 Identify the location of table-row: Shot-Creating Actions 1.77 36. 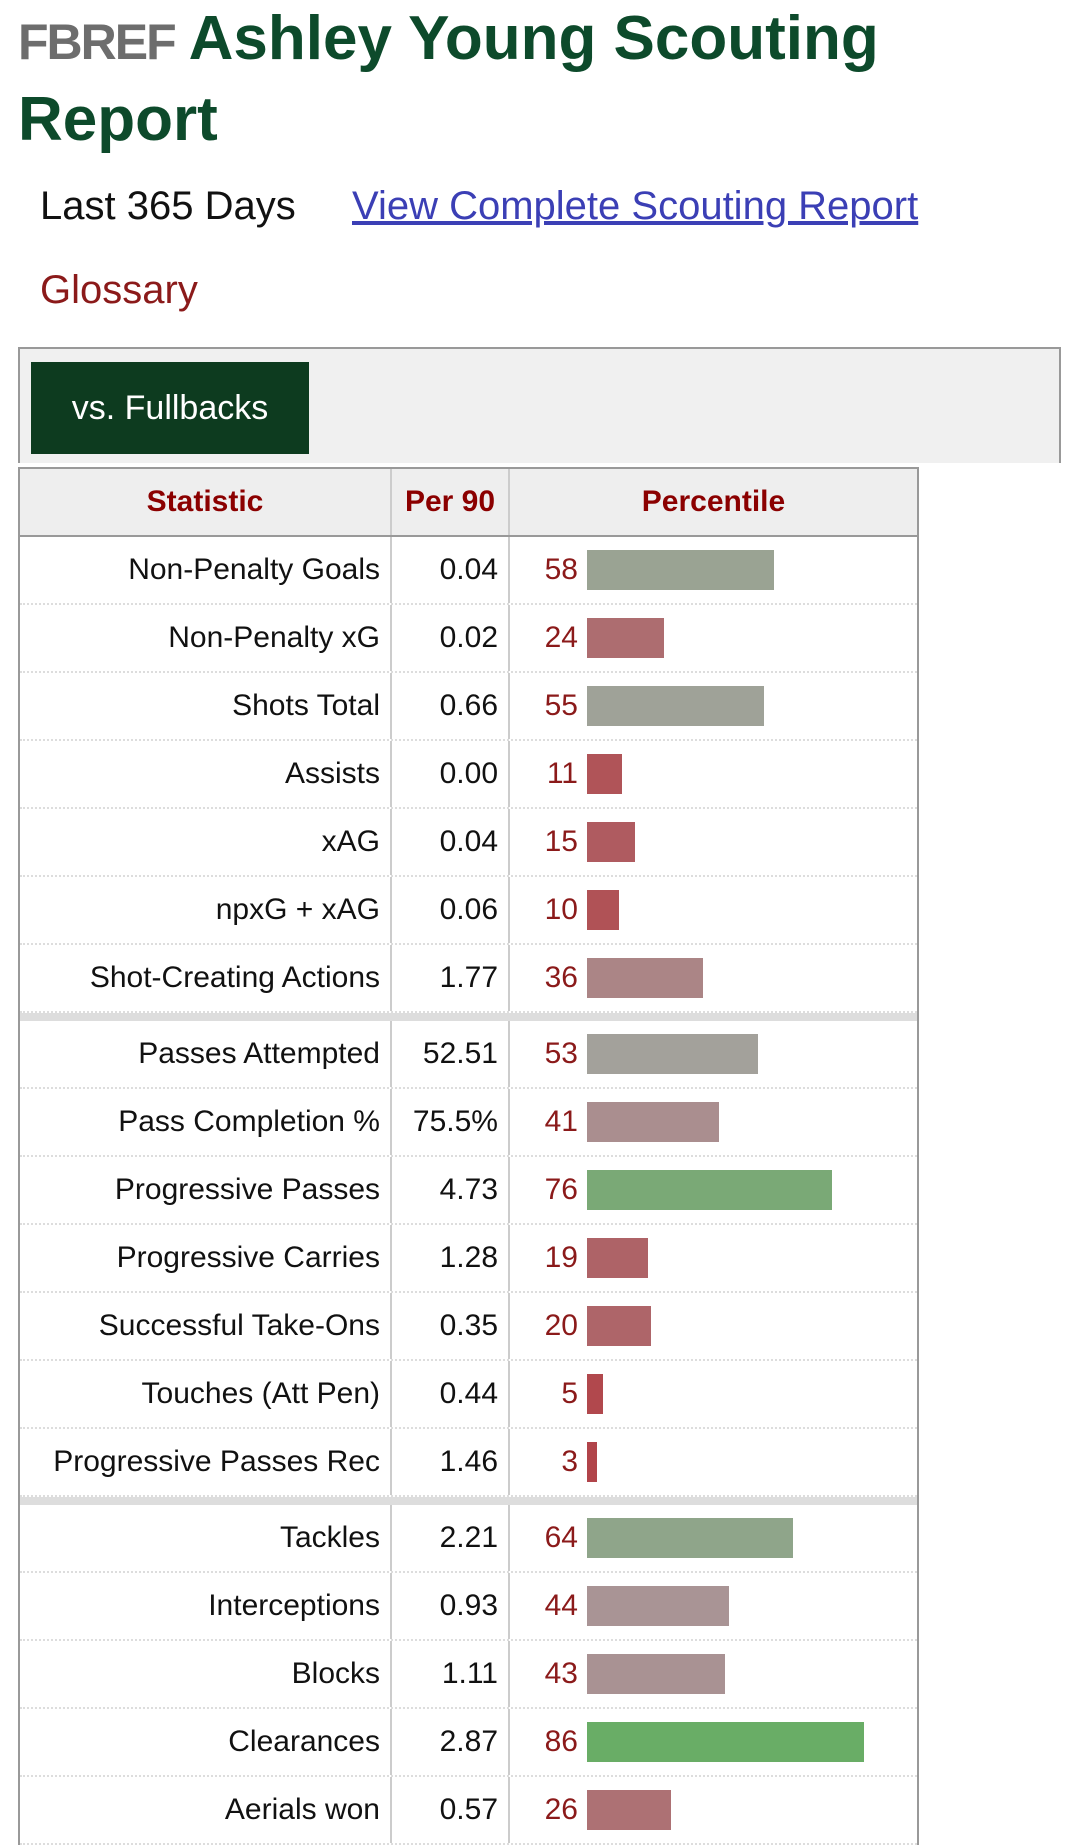
(468, 979).